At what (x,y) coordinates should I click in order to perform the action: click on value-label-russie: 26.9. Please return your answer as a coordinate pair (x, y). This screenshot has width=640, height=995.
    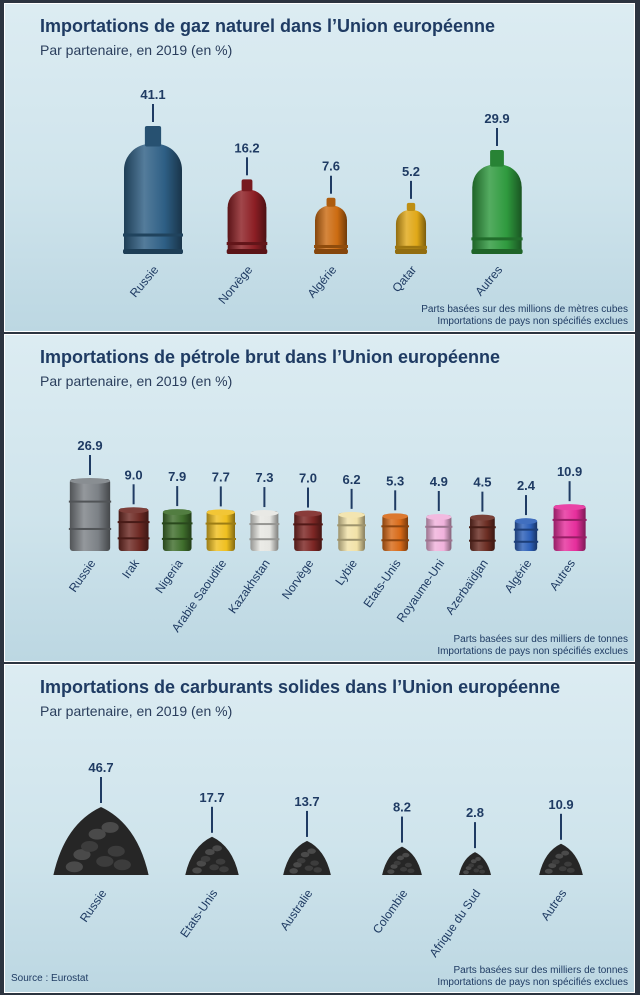
    Looking at the image, I should click on (89, 445).